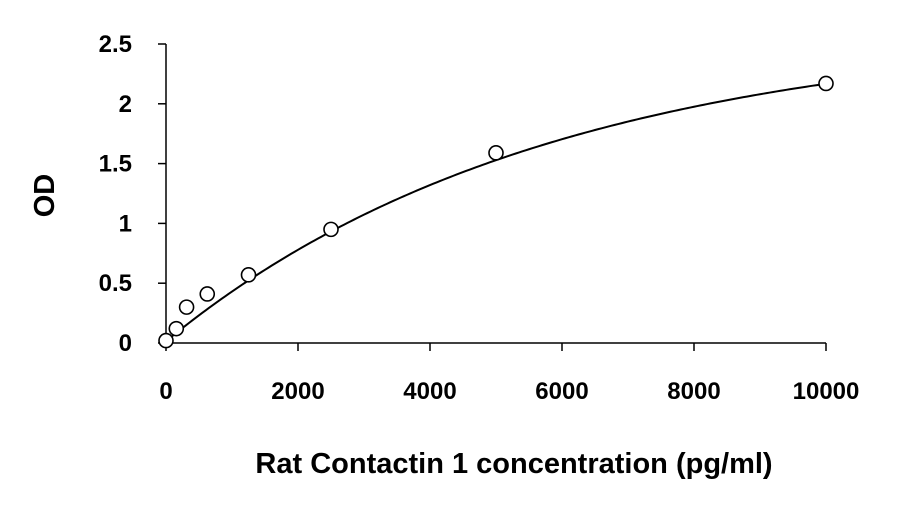  What do you see at coordinates (132, 194) in the screenshot?
I see `y-axis-ticks: 0 0.5 1 1.5 2 2.5` at bounding box center [132, 194].